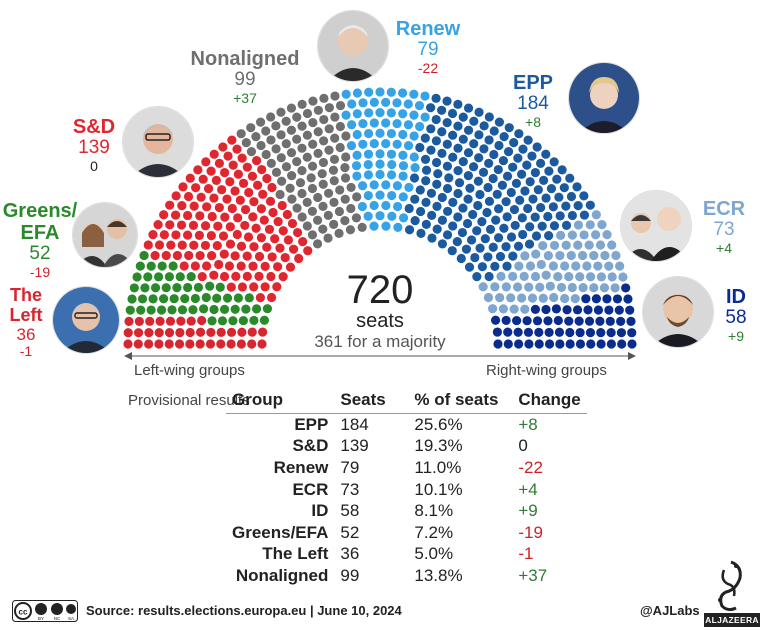 The width and height of the screenshot is (765, 635). Describe the element at coordinates (428, 67) in the screenshot. I see `label-renew-change: -22` at that location.